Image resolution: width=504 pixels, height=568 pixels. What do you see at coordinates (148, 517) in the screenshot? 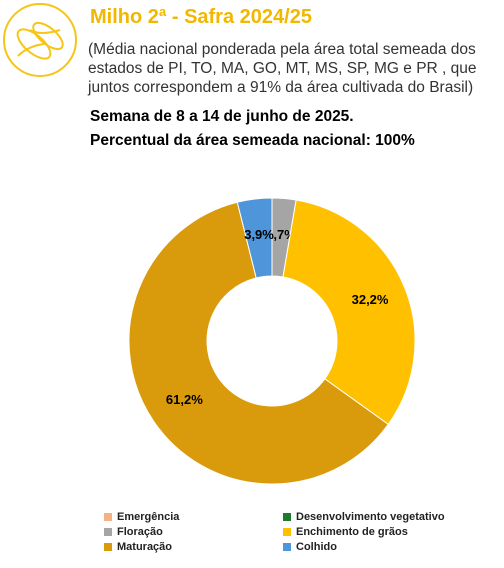
I see `legend-label: Emergência` at bounding box center [148, 517].